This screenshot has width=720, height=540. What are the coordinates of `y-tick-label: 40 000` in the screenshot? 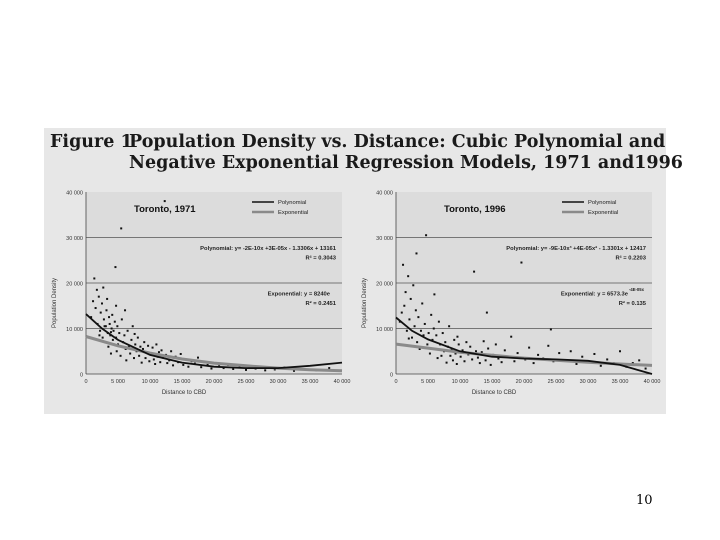 It's located at (74, 194).